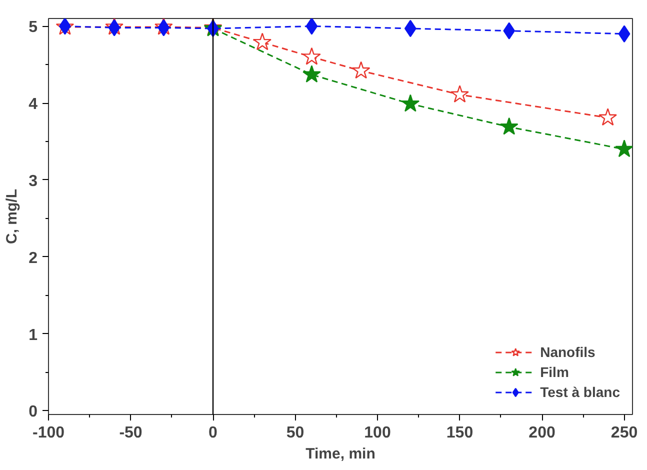  What do you see at coordinates (341, 454) in the screenshot?
I see `x-axis-title: Time, min` at bounding box center [341, 454].